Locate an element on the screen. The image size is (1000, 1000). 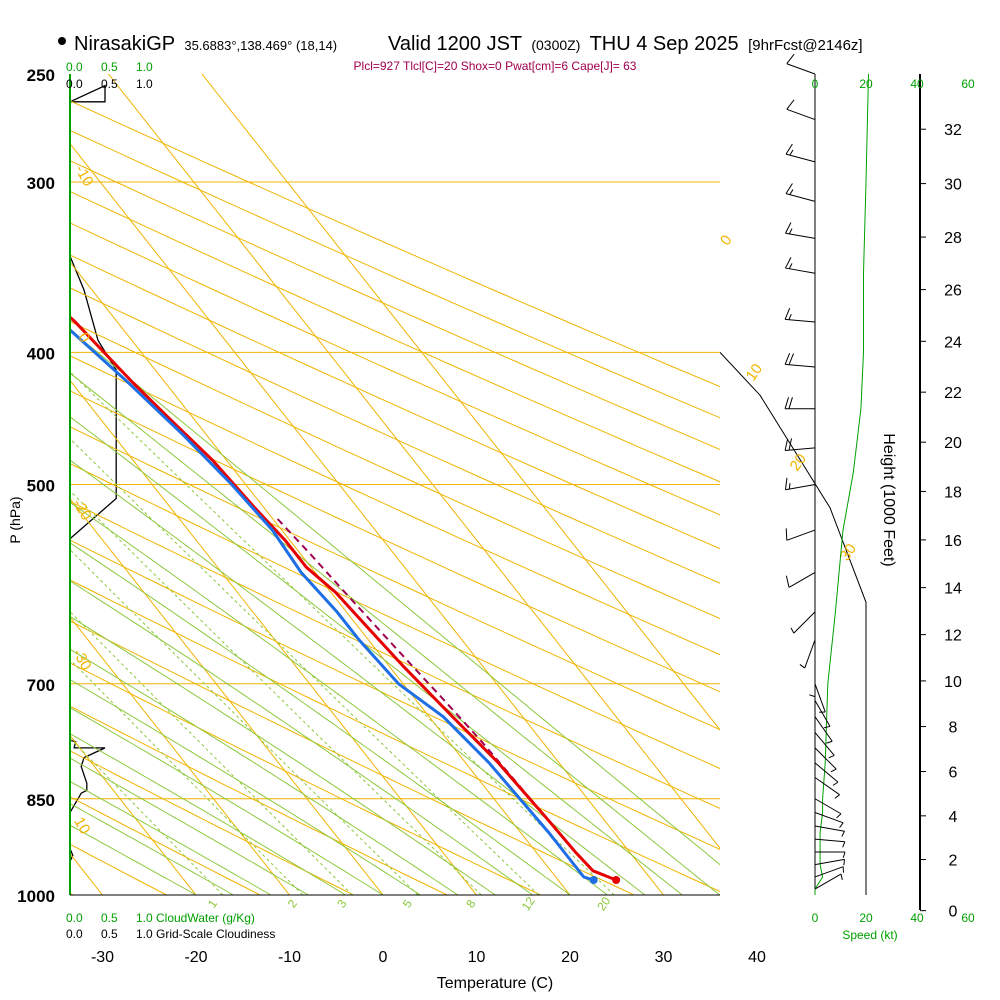
cloudwater-tick-bottom: 1.0 is located at coordinates (144, 918).